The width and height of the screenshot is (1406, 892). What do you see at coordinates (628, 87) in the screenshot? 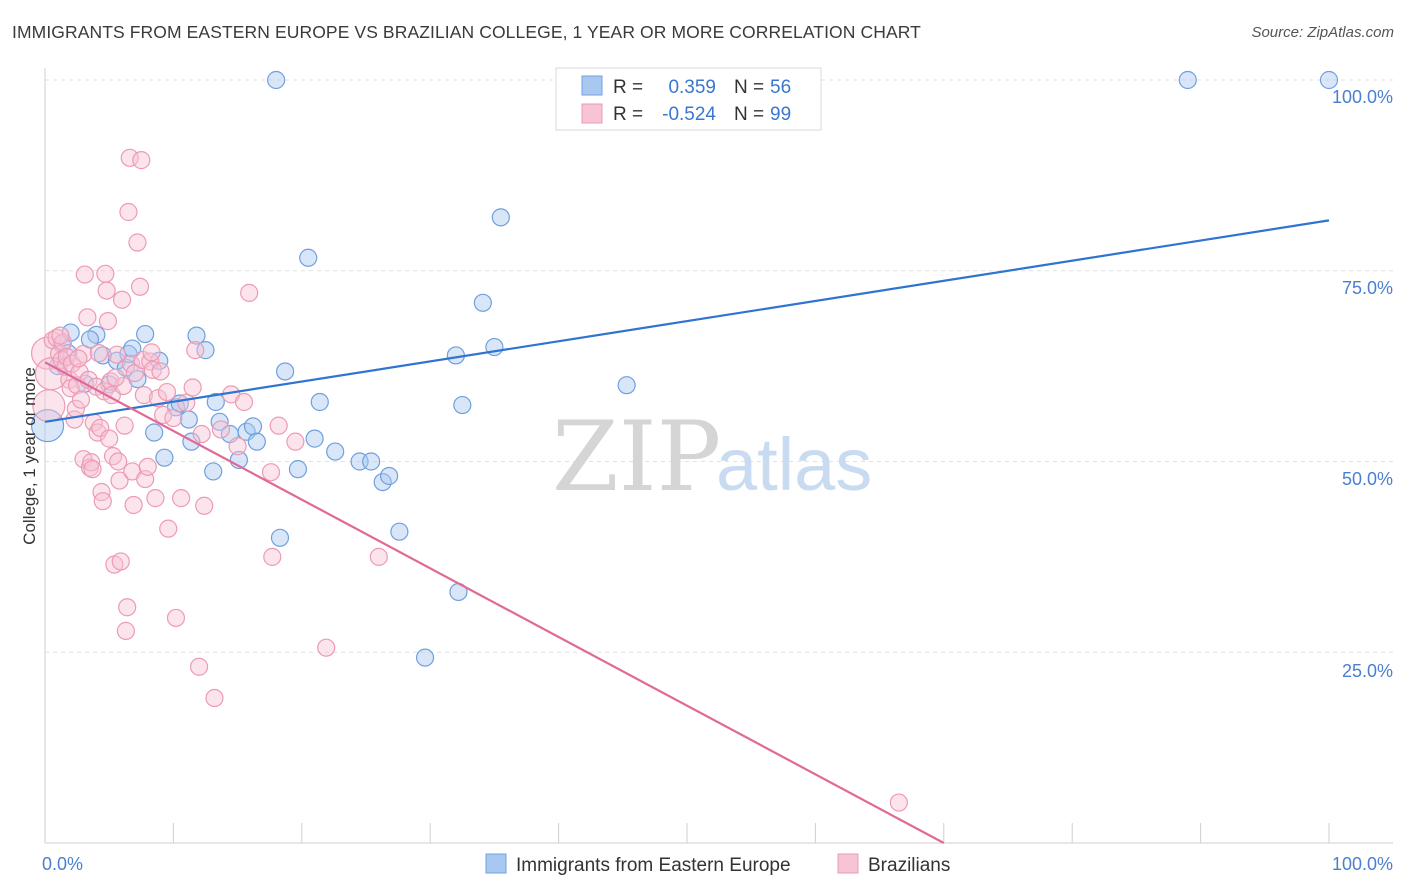
I see `legend-r-label-0: R =` at bounding box center [628, 87].